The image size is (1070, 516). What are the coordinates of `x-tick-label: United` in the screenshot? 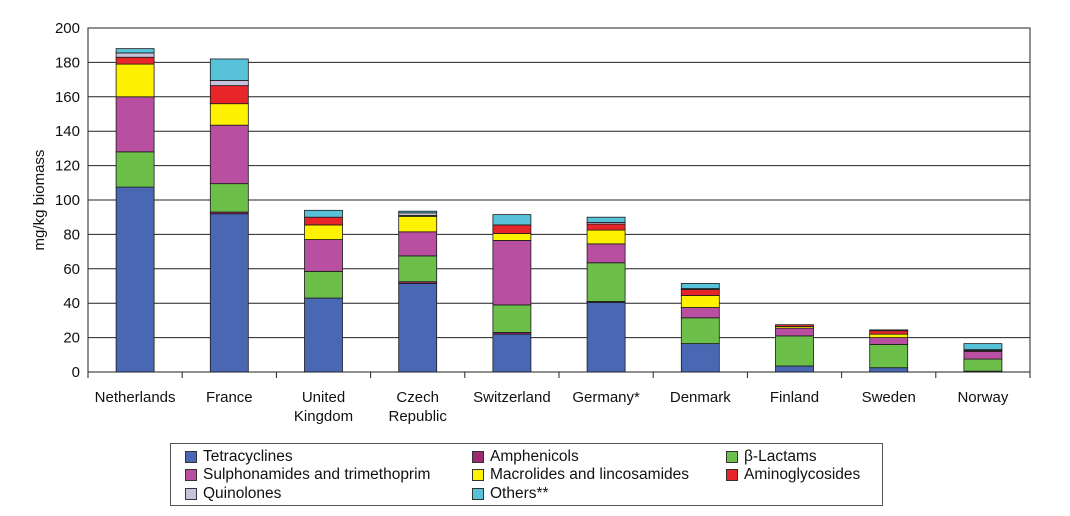 It's located at (323, 397).